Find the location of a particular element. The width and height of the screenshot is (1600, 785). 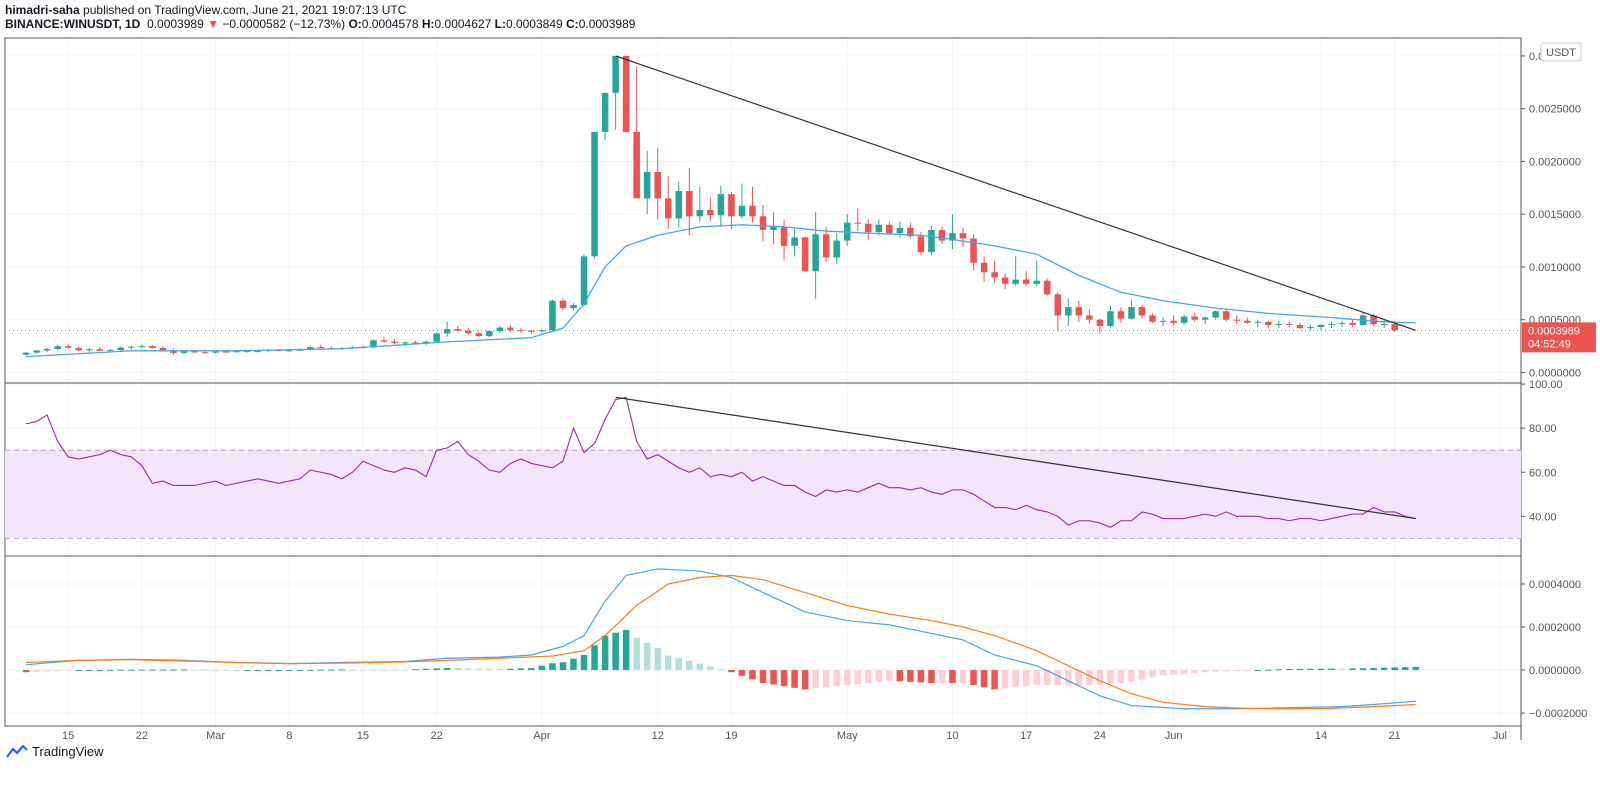

badge-countdown: 04:52:49 is located at coordinates (1549, 344).